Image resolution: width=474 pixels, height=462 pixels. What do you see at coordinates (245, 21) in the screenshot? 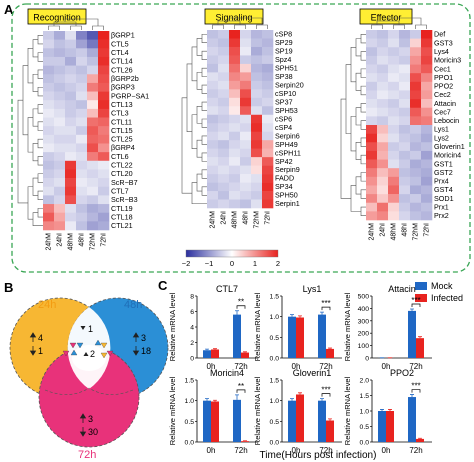
I see `signaling-col-branch` at bounding box center [245, 21].